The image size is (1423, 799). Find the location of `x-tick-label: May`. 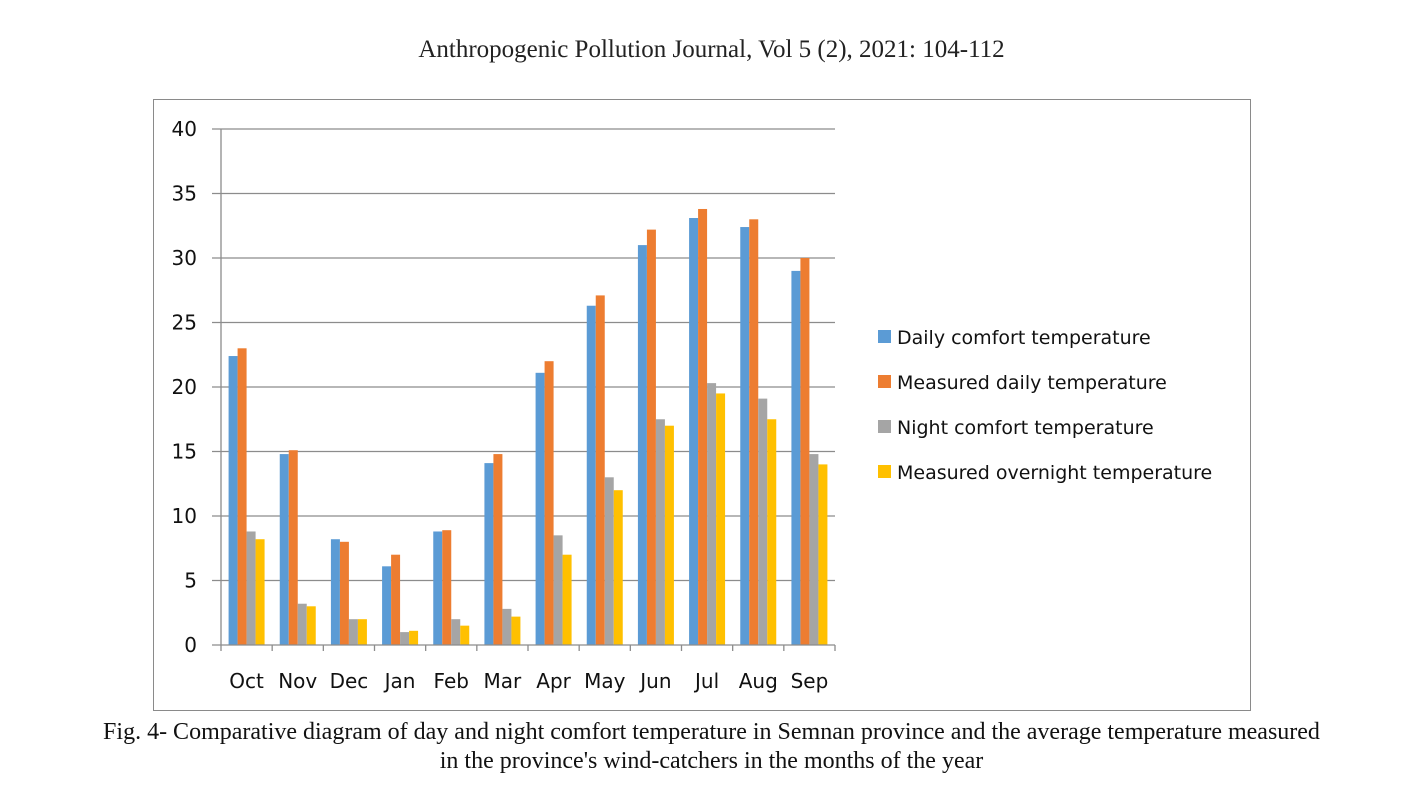

x-tick-label: May is located at coordinates (605, 681).